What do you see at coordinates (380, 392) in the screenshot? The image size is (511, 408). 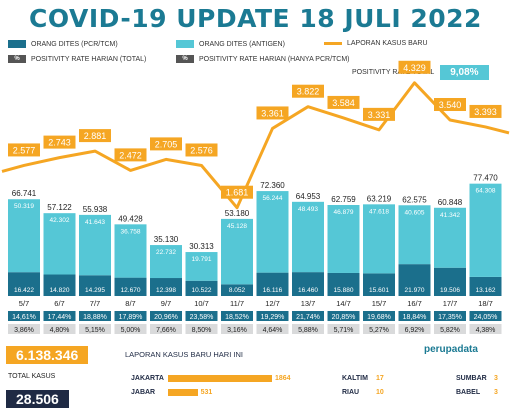 I see `province-value: 10` at bounding box center [380, 392].